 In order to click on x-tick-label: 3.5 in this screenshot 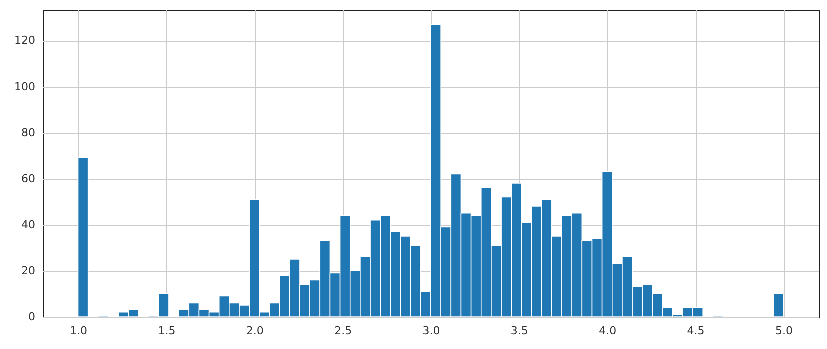, I will do `click(519, 331)`.